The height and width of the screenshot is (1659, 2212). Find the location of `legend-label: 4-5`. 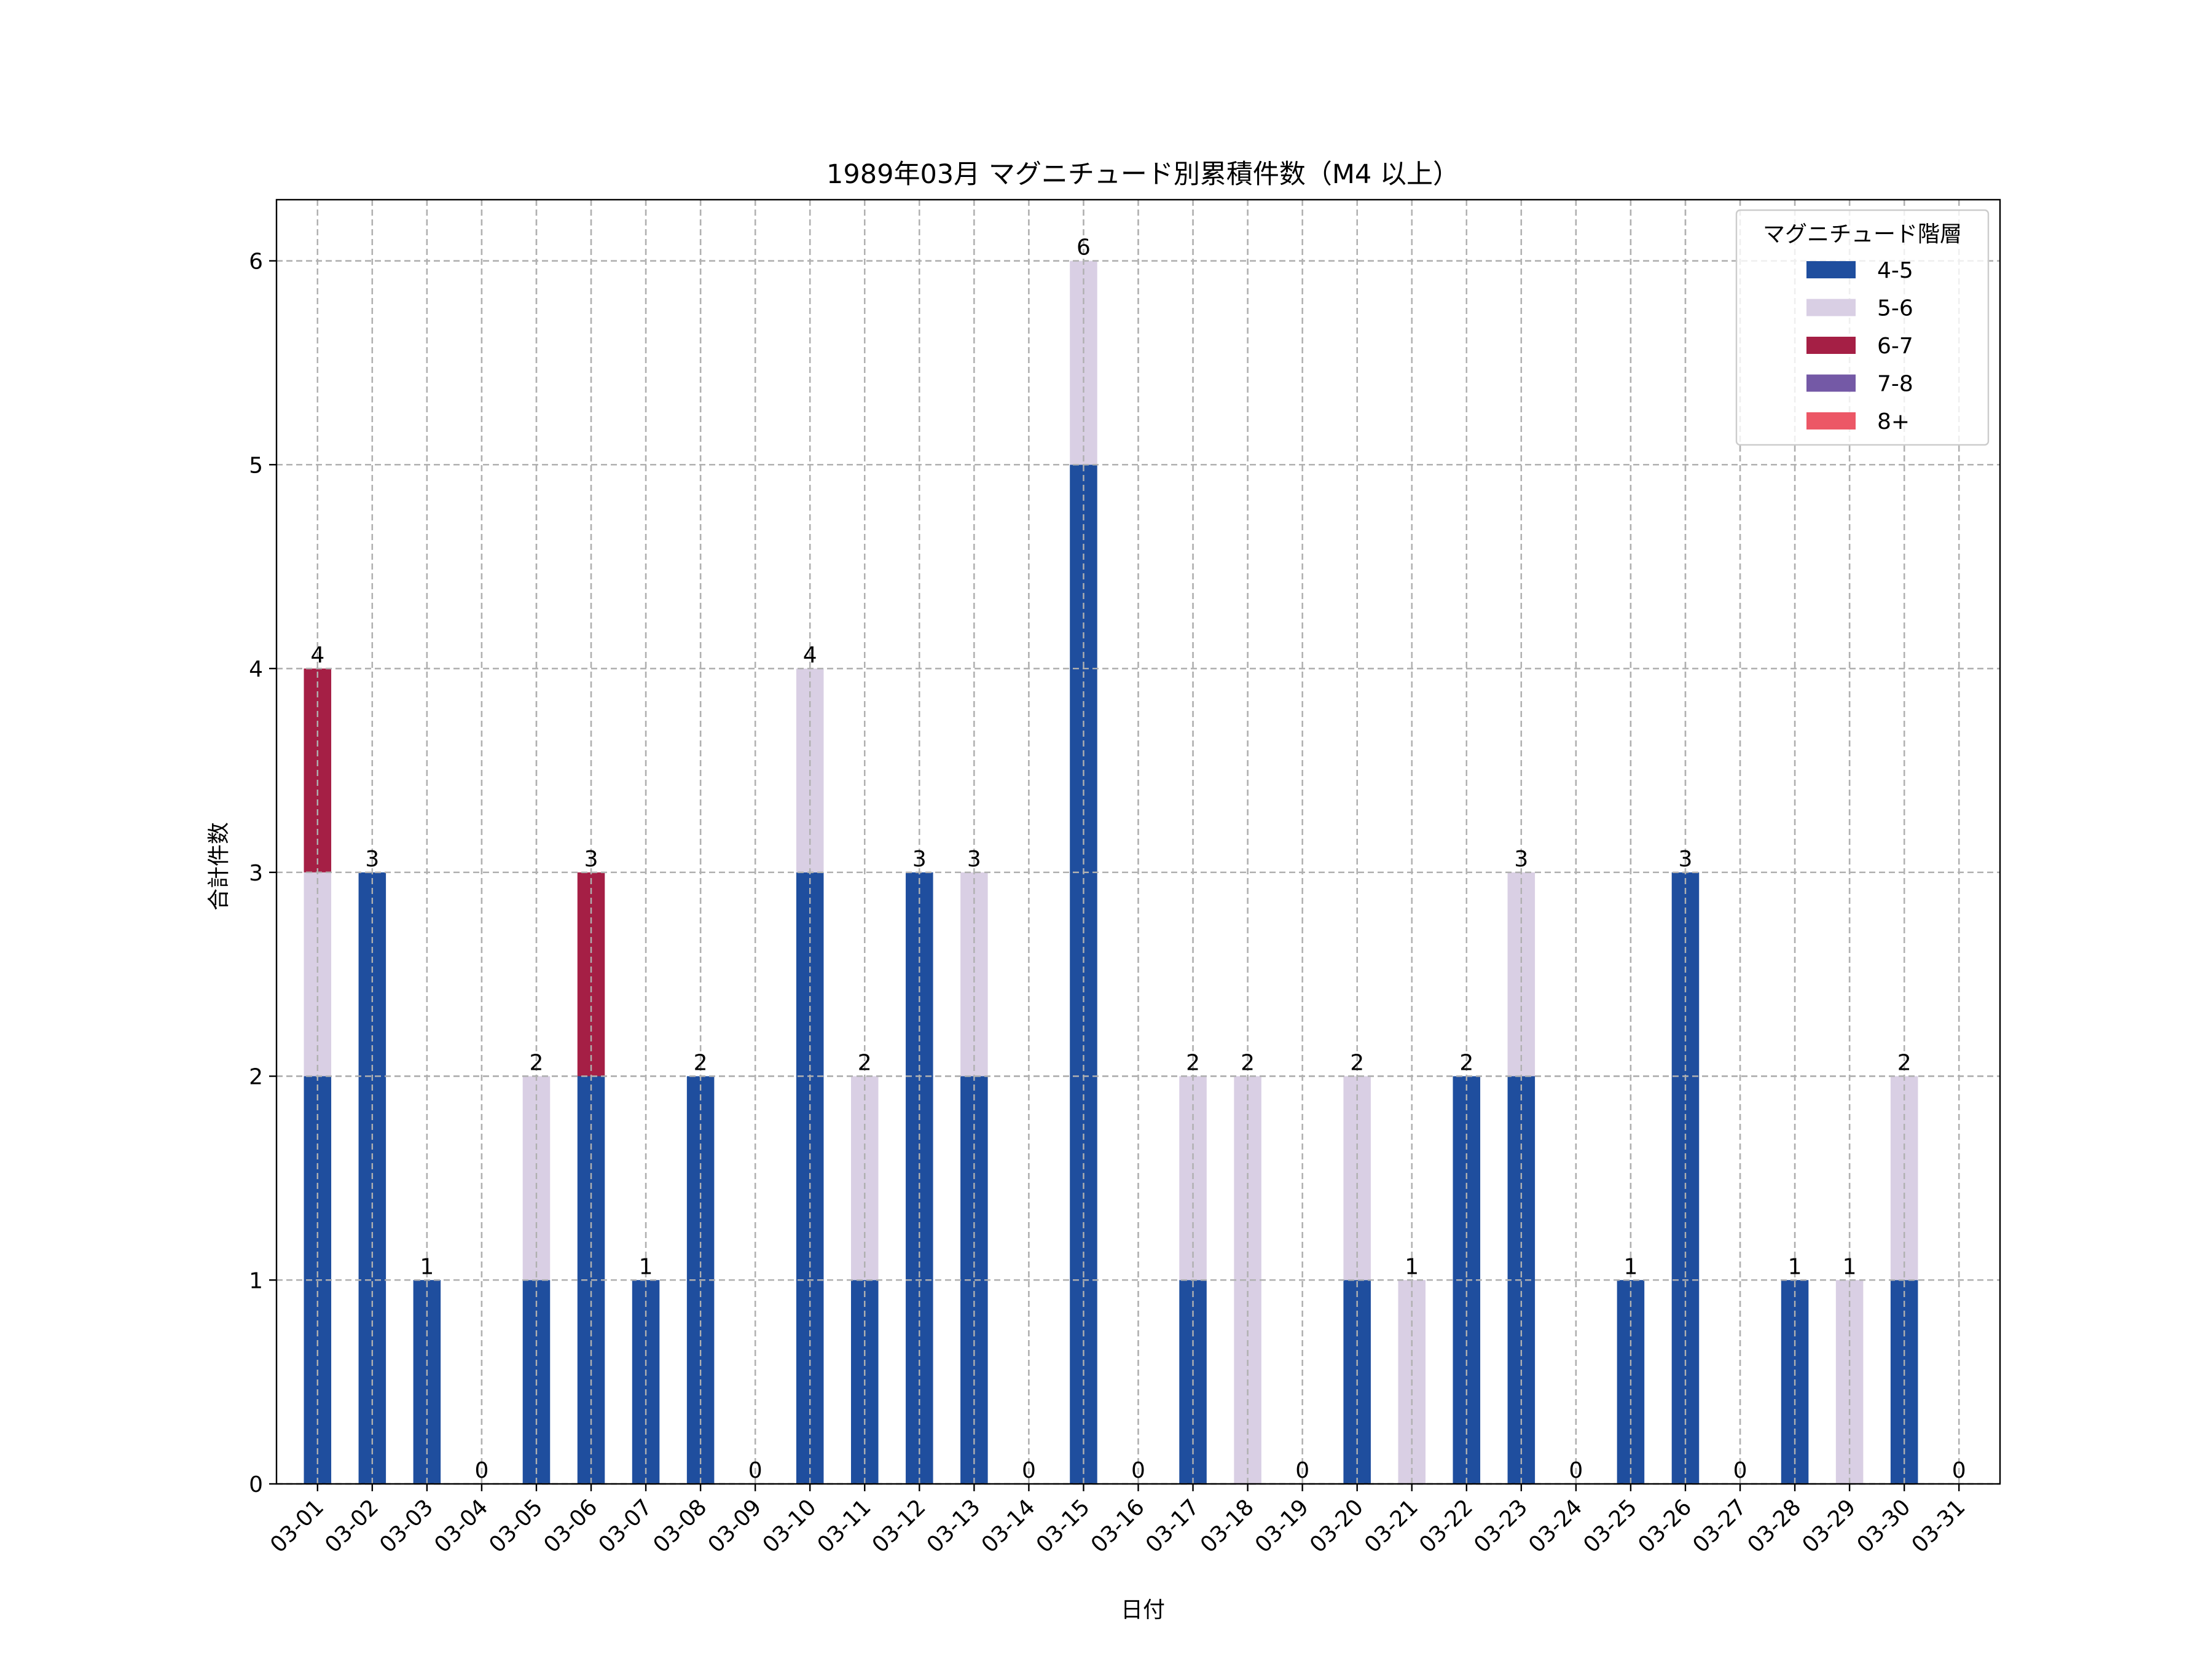

legend-label: 4-5 is located at coordinates (1895, 270).